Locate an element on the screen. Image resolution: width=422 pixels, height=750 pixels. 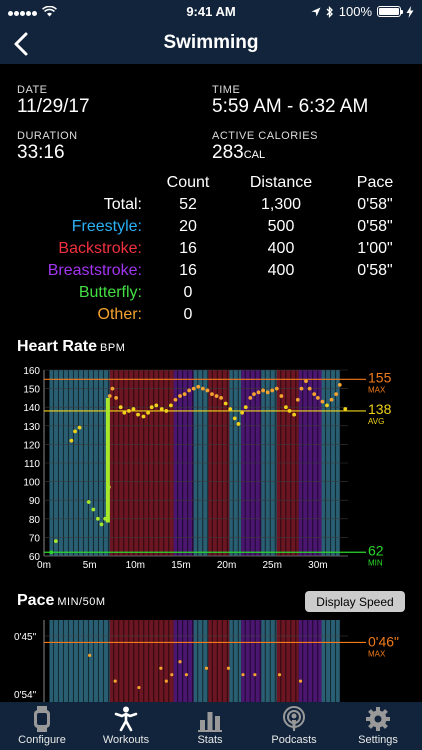
calories-unit: CAL is located at coordinates (254, 155).